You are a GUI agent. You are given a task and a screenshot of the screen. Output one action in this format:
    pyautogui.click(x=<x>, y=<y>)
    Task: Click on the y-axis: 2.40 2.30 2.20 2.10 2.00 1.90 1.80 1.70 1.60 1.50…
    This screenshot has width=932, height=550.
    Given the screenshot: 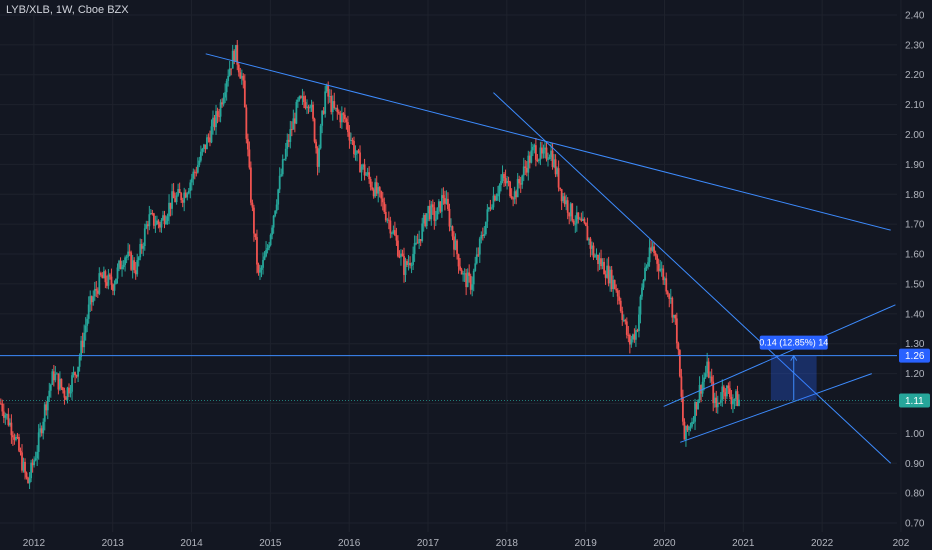 What is the action you would take?
    pyautogui.click(x=915, y=269)
    